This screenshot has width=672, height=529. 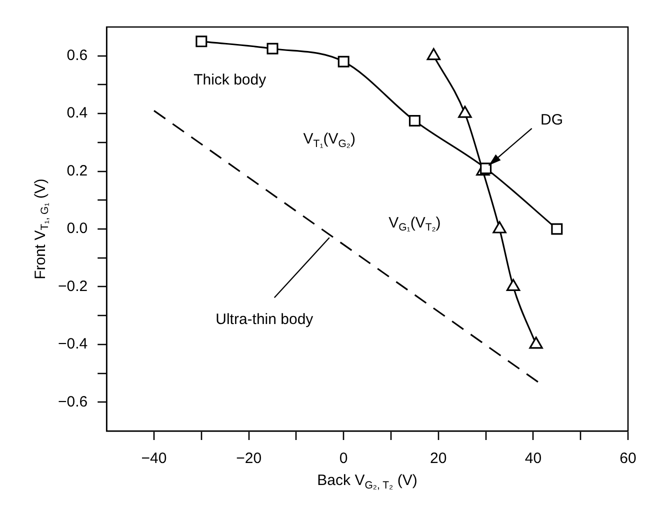 I want to click on y-axis-title: Front VT₁, G₁ (V), so click(x=41, y=229).